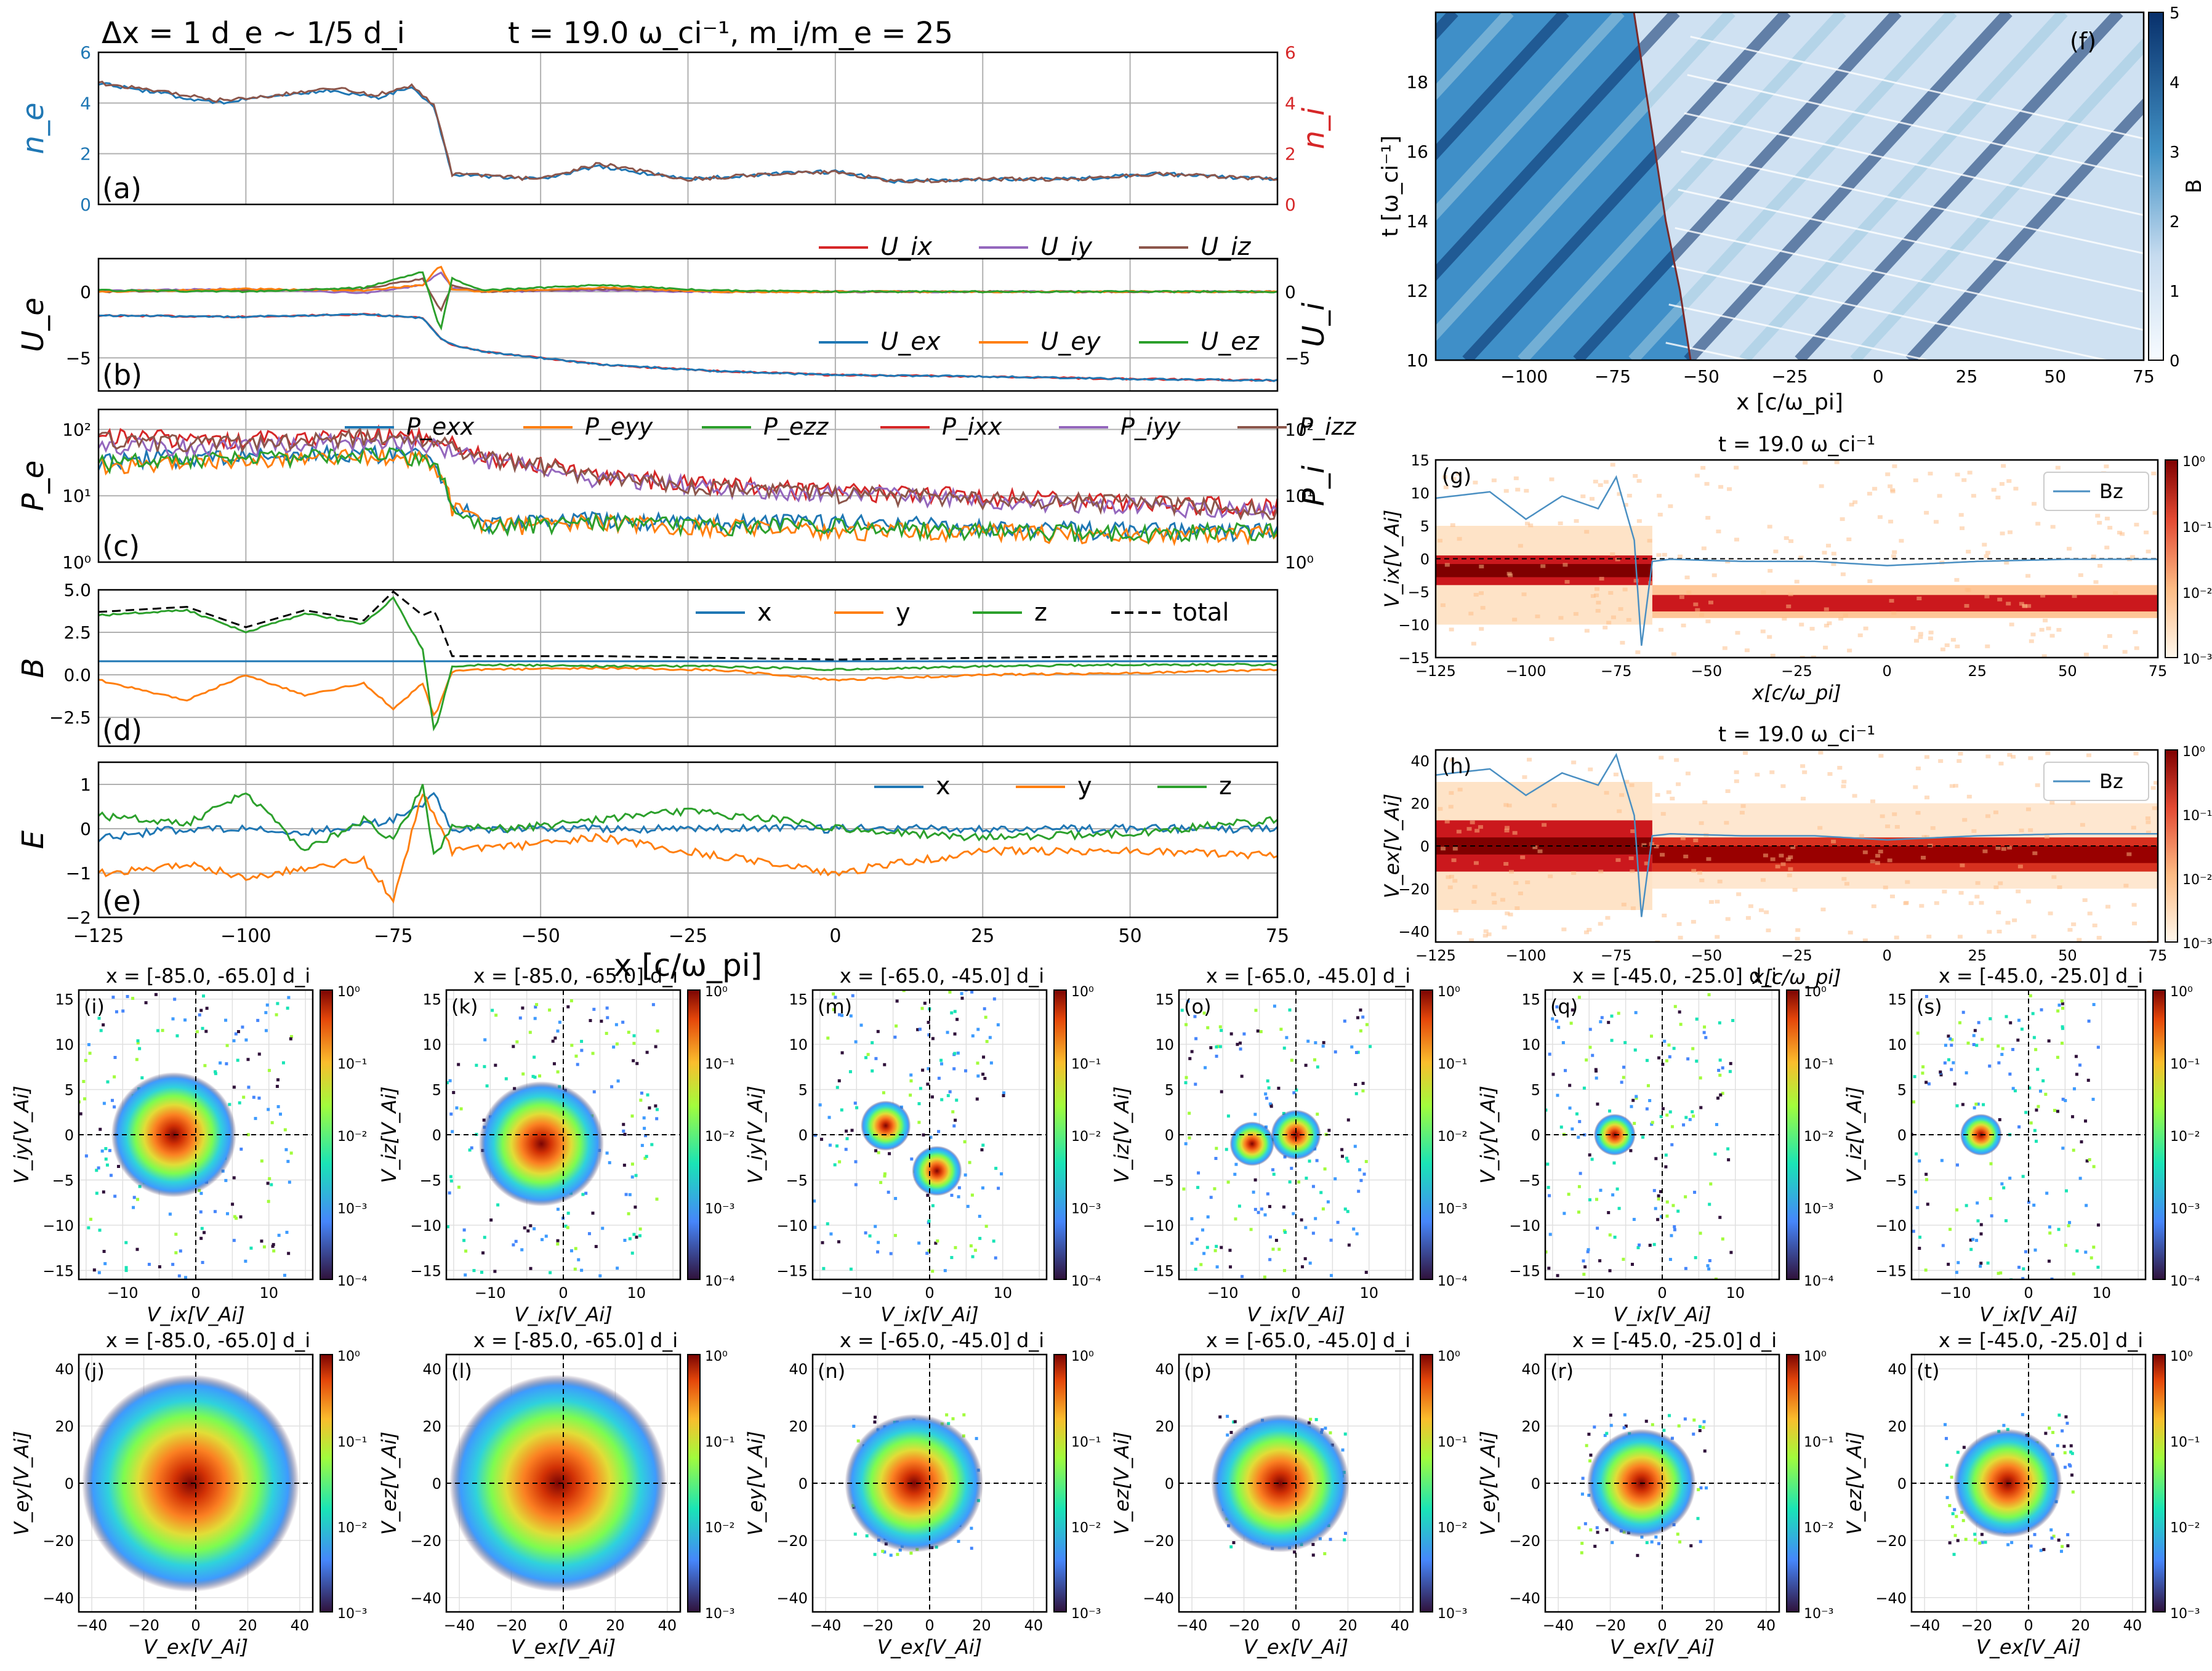 The height and width of the screenshot is (1671, 2212). I want to click on ytick: −20, so click(1414, 889).